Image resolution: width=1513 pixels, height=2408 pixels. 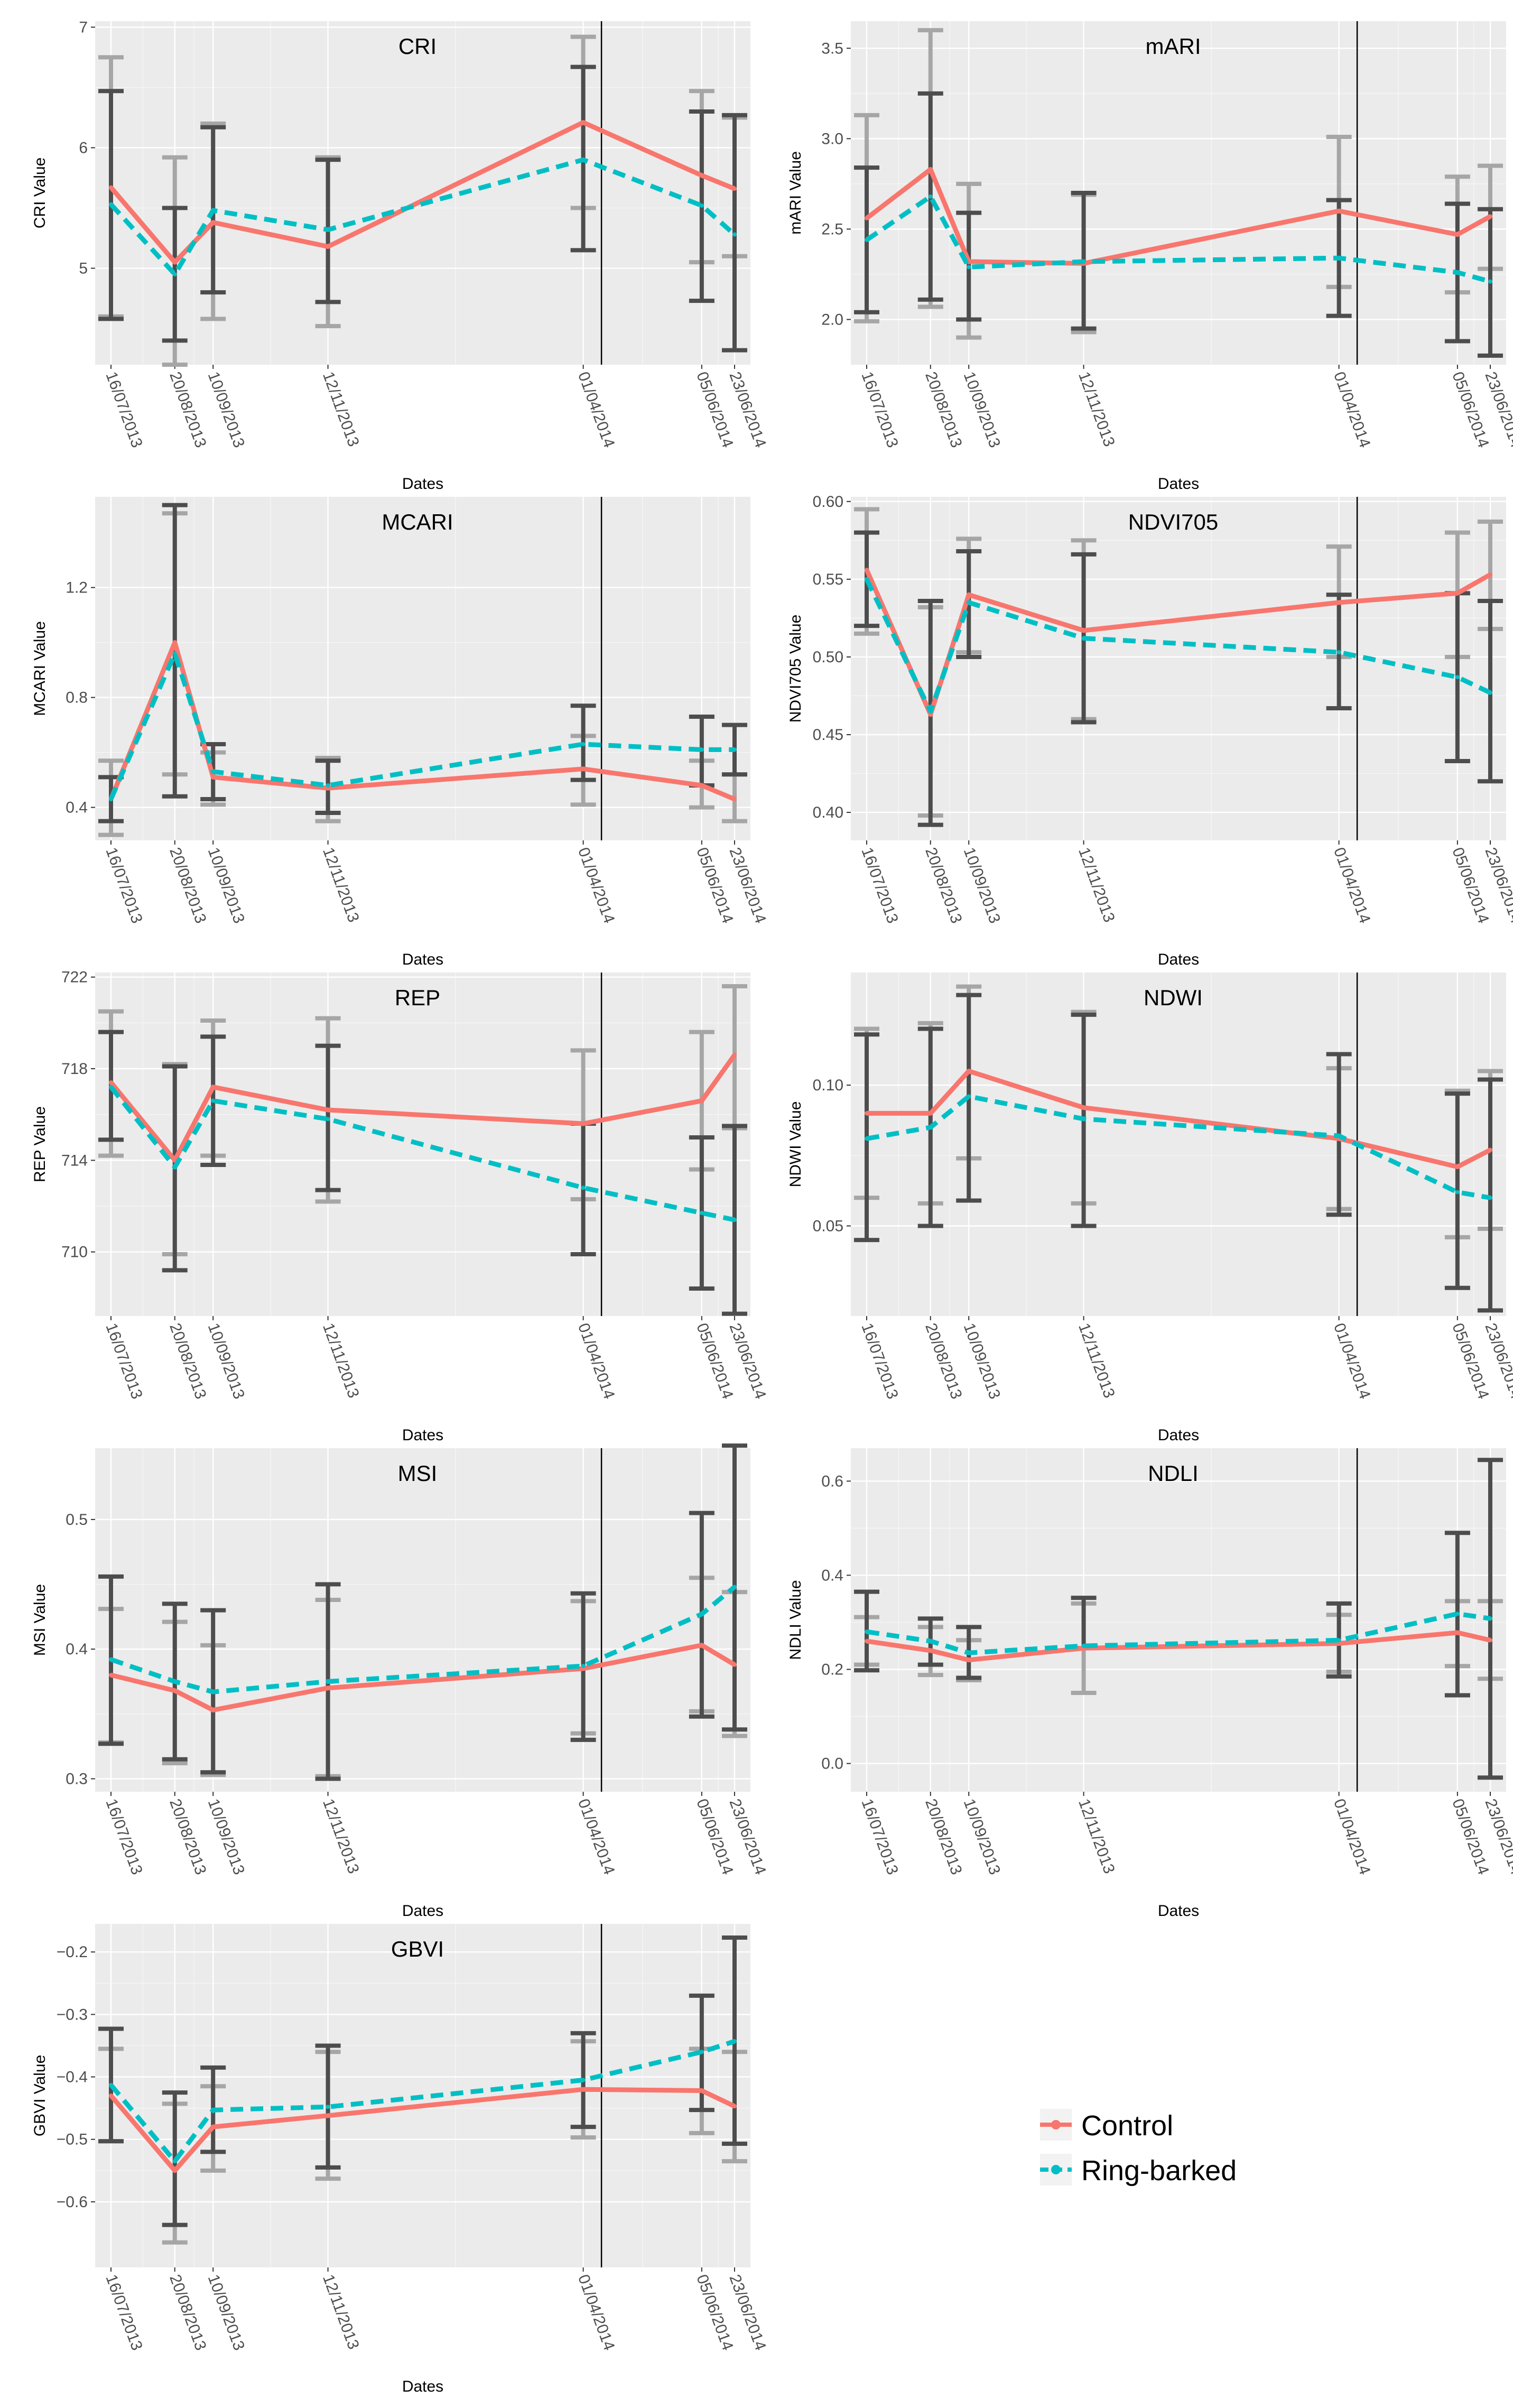 What do you see at coordinates (418, 1949) in the screenshot?
I see `panel-title: GBVI` at bounding box center [418, 1949].